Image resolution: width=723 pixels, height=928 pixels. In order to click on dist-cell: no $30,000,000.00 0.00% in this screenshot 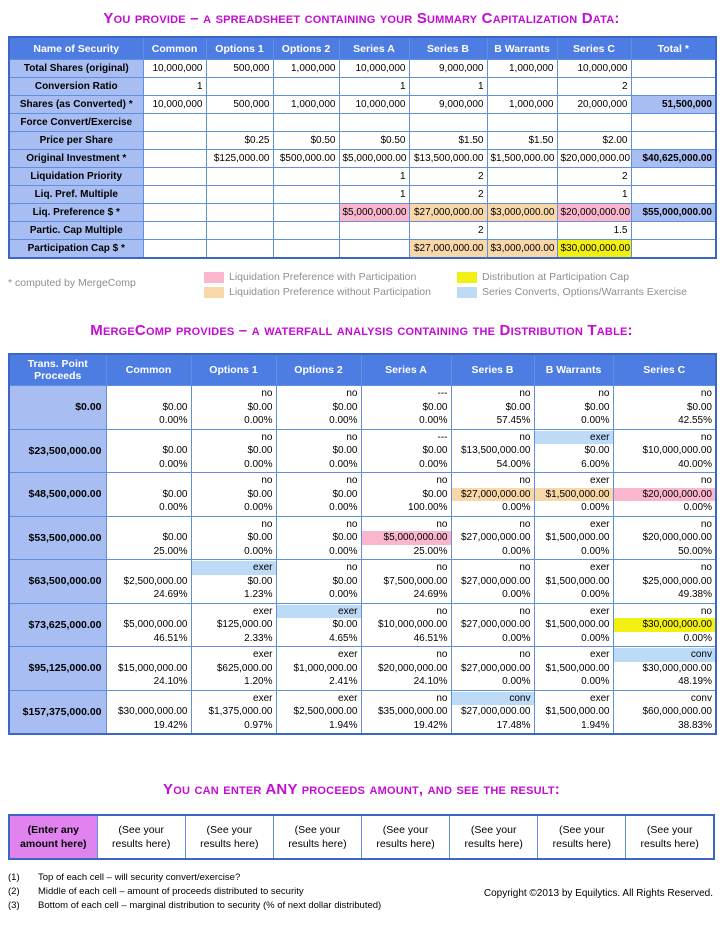, I will do `click(664, 624)`.